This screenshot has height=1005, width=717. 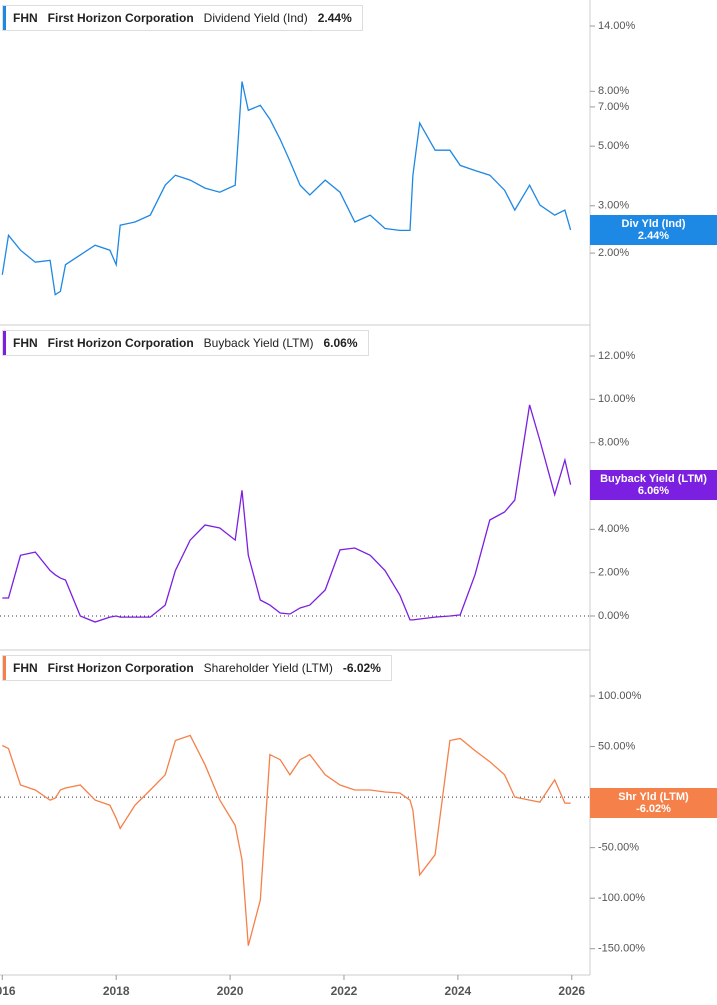 What do you see at coordinates (617, 746) in the screenshot?
I see `y-tick-label: 50.00%` at bounding box center [617, 746].